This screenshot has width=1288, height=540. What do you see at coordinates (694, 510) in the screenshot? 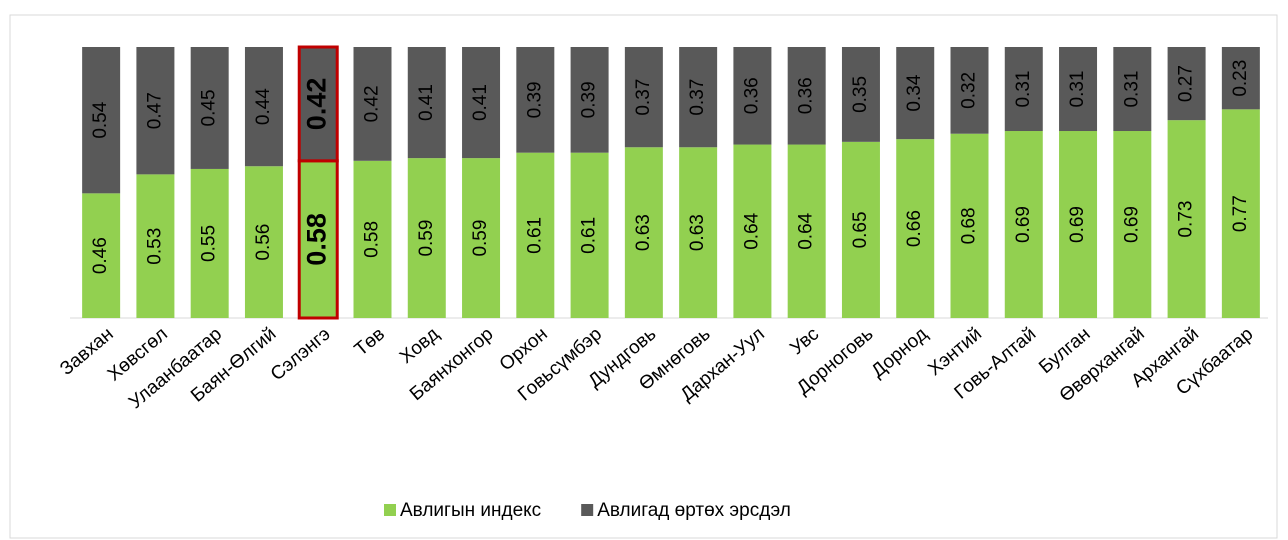
I see `legend-label: Авлигад өртөх эрсдэл` at bounding box center [694, 510].